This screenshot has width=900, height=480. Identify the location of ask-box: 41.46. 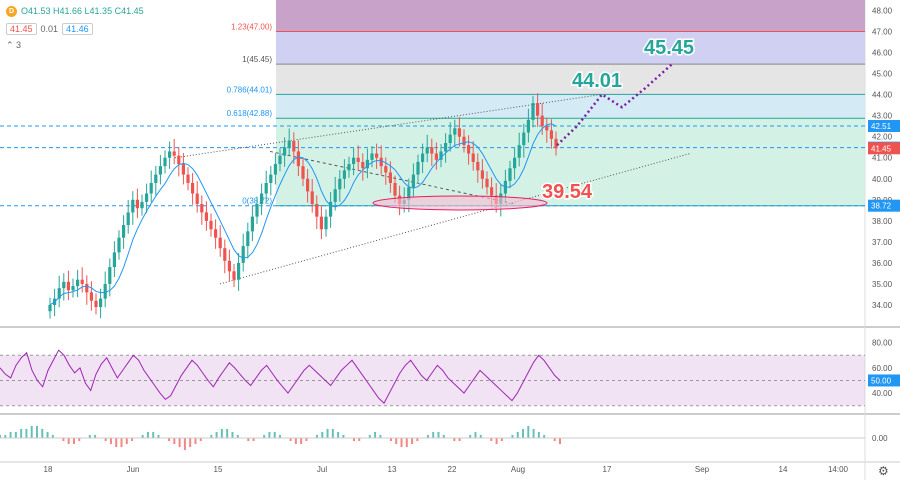
(77, 29).